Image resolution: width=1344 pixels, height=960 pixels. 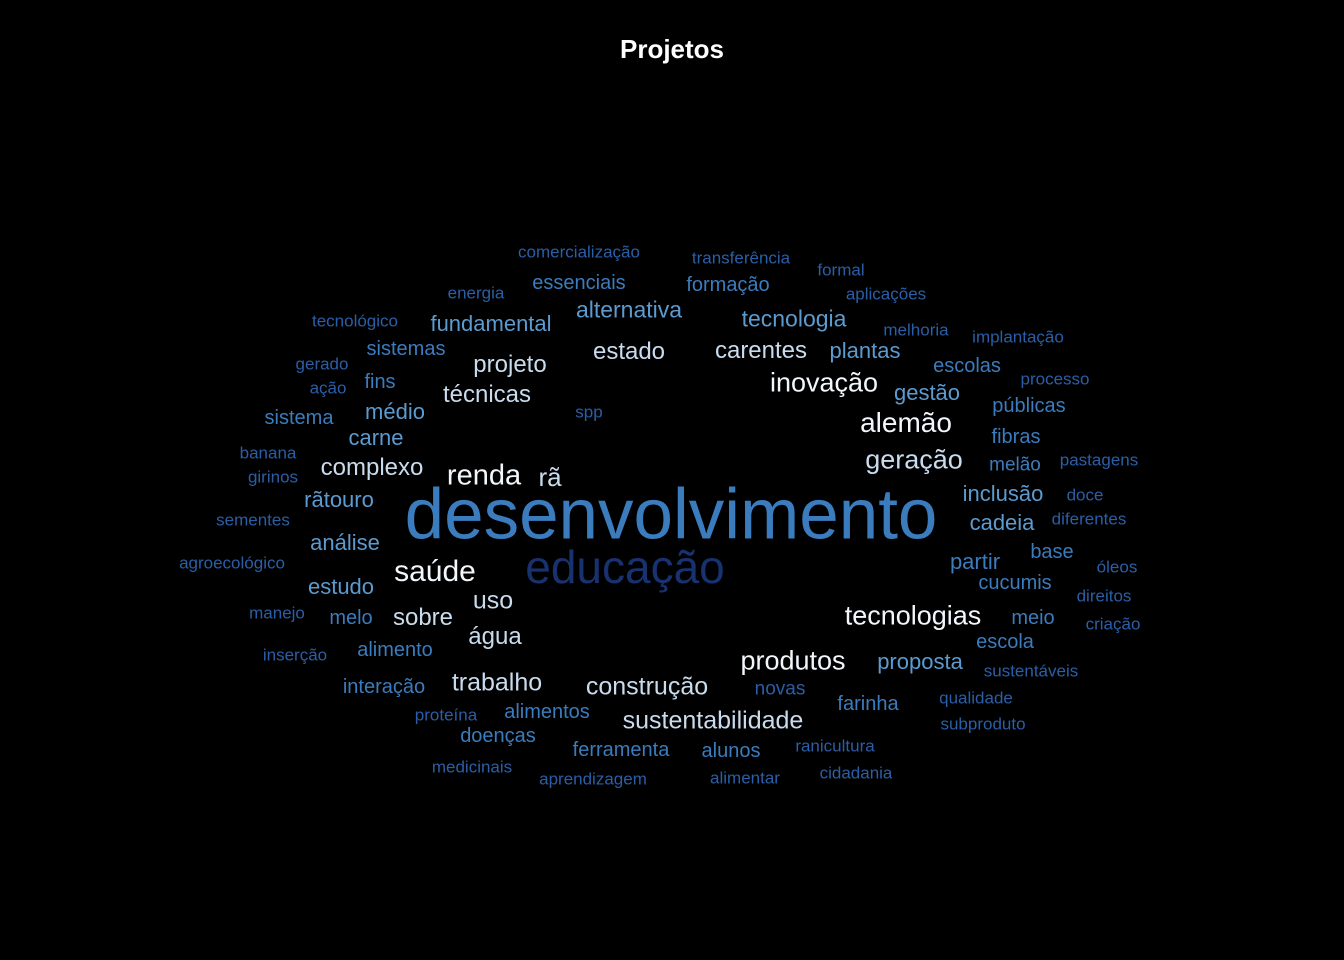 I want to click on word-formal: formal, so click(x=841, y=270).